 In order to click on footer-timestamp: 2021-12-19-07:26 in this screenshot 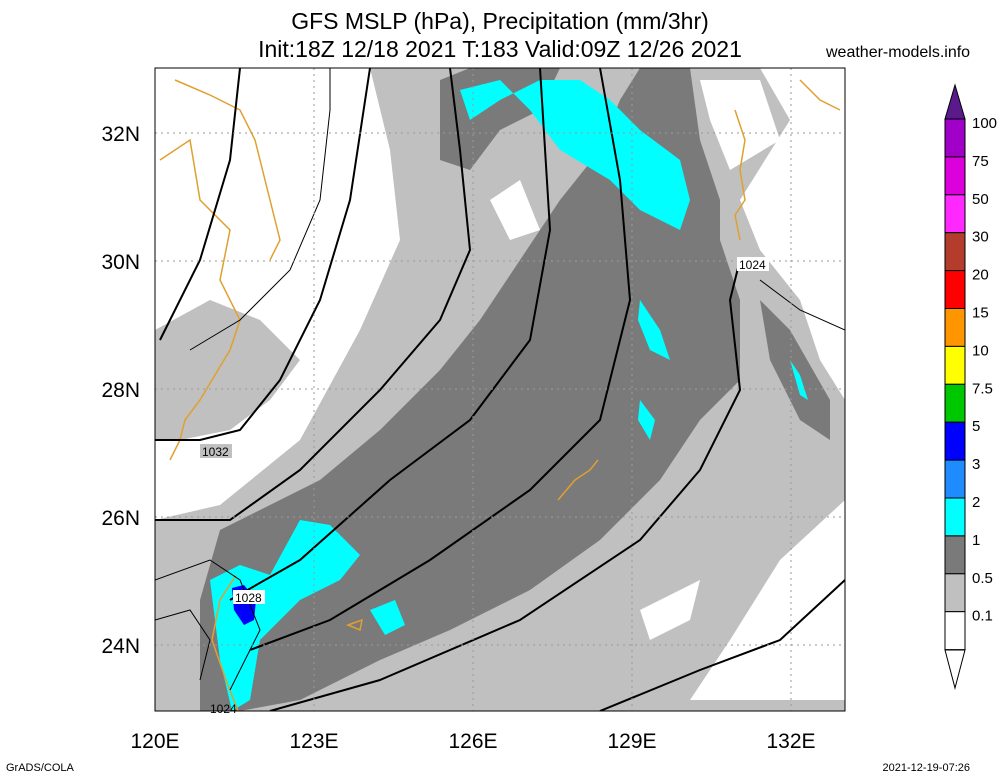, I will do `click(926, 768)`.